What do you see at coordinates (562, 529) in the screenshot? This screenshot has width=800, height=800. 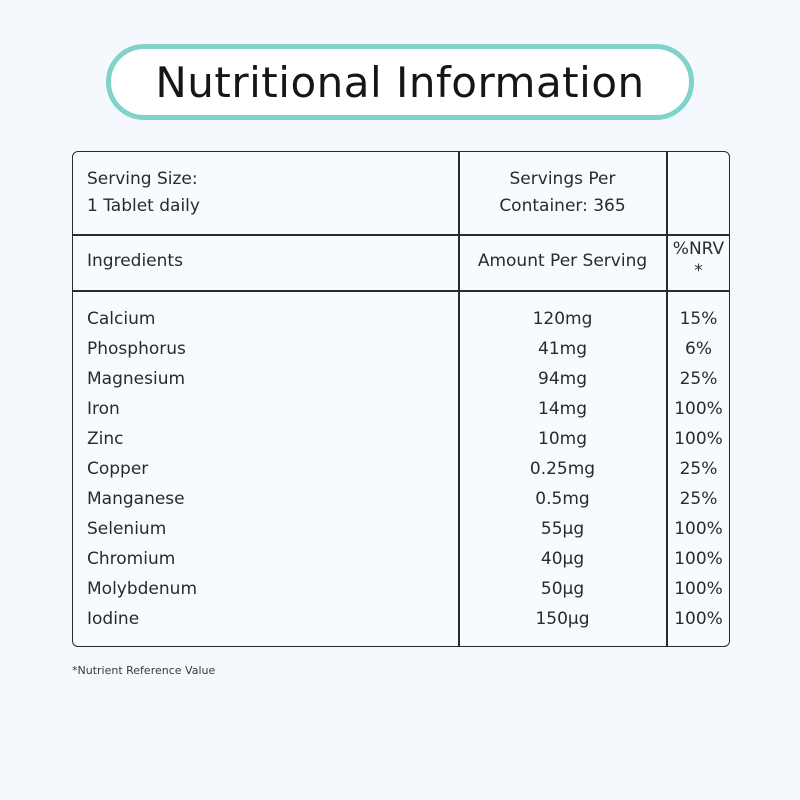 I see `ingredient-amount: 55µg` at bounding box center [562, 529].